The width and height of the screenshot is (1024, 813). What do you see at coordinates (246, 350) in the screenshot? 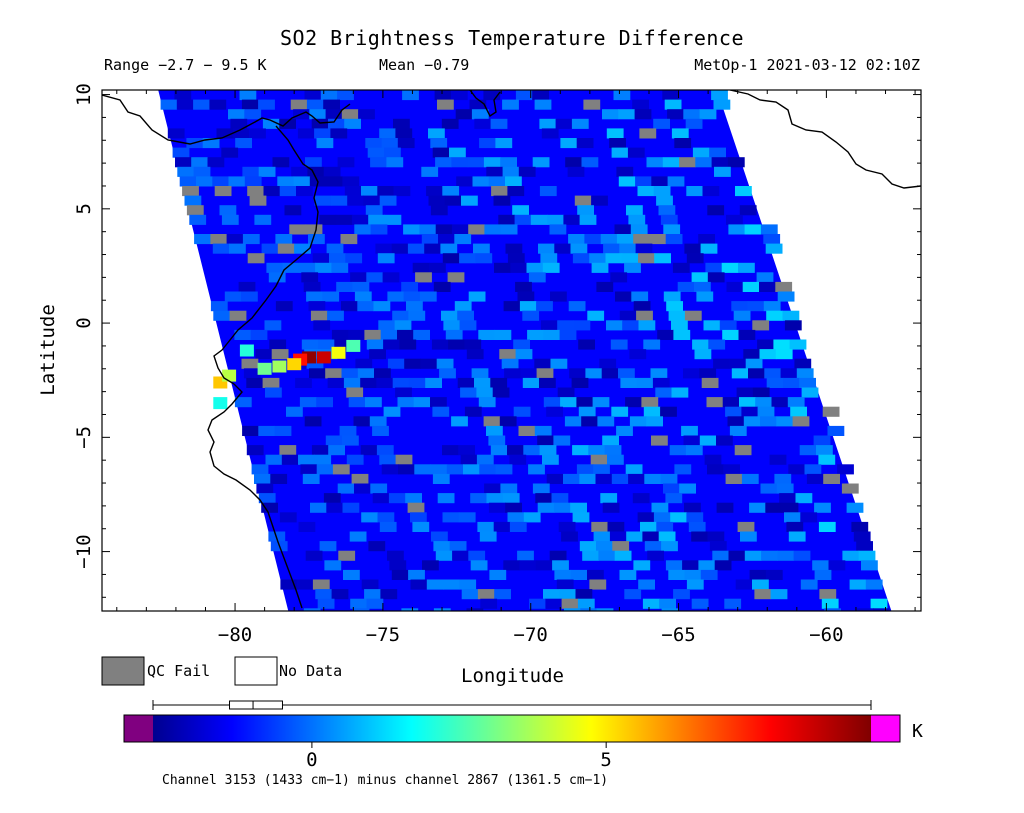
I see `plume-cell` at bounding box center [246, 350].